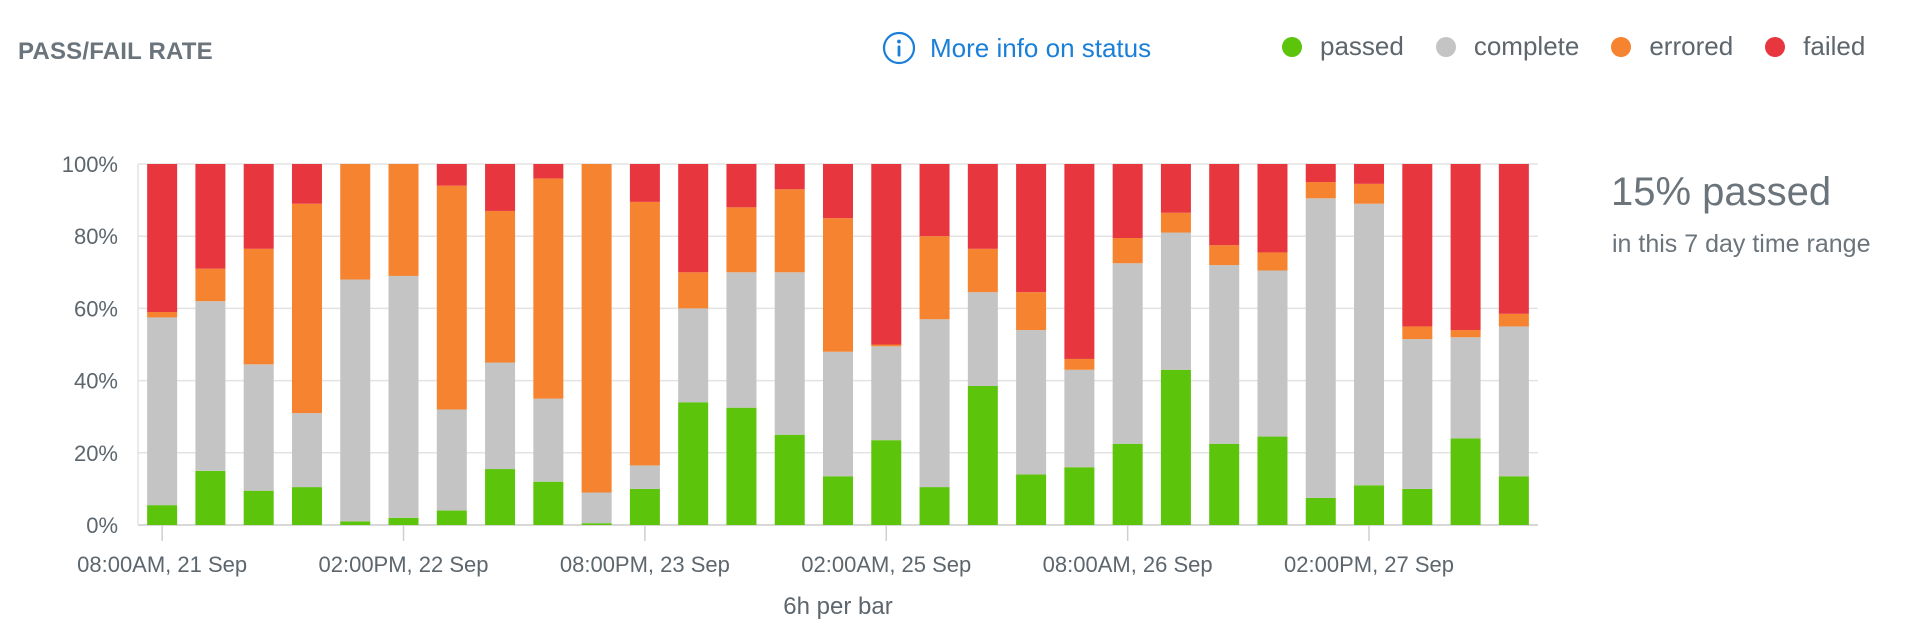  I want to click on x-tick-label: 08:00AM, 21 Sep, so click(162, 564).